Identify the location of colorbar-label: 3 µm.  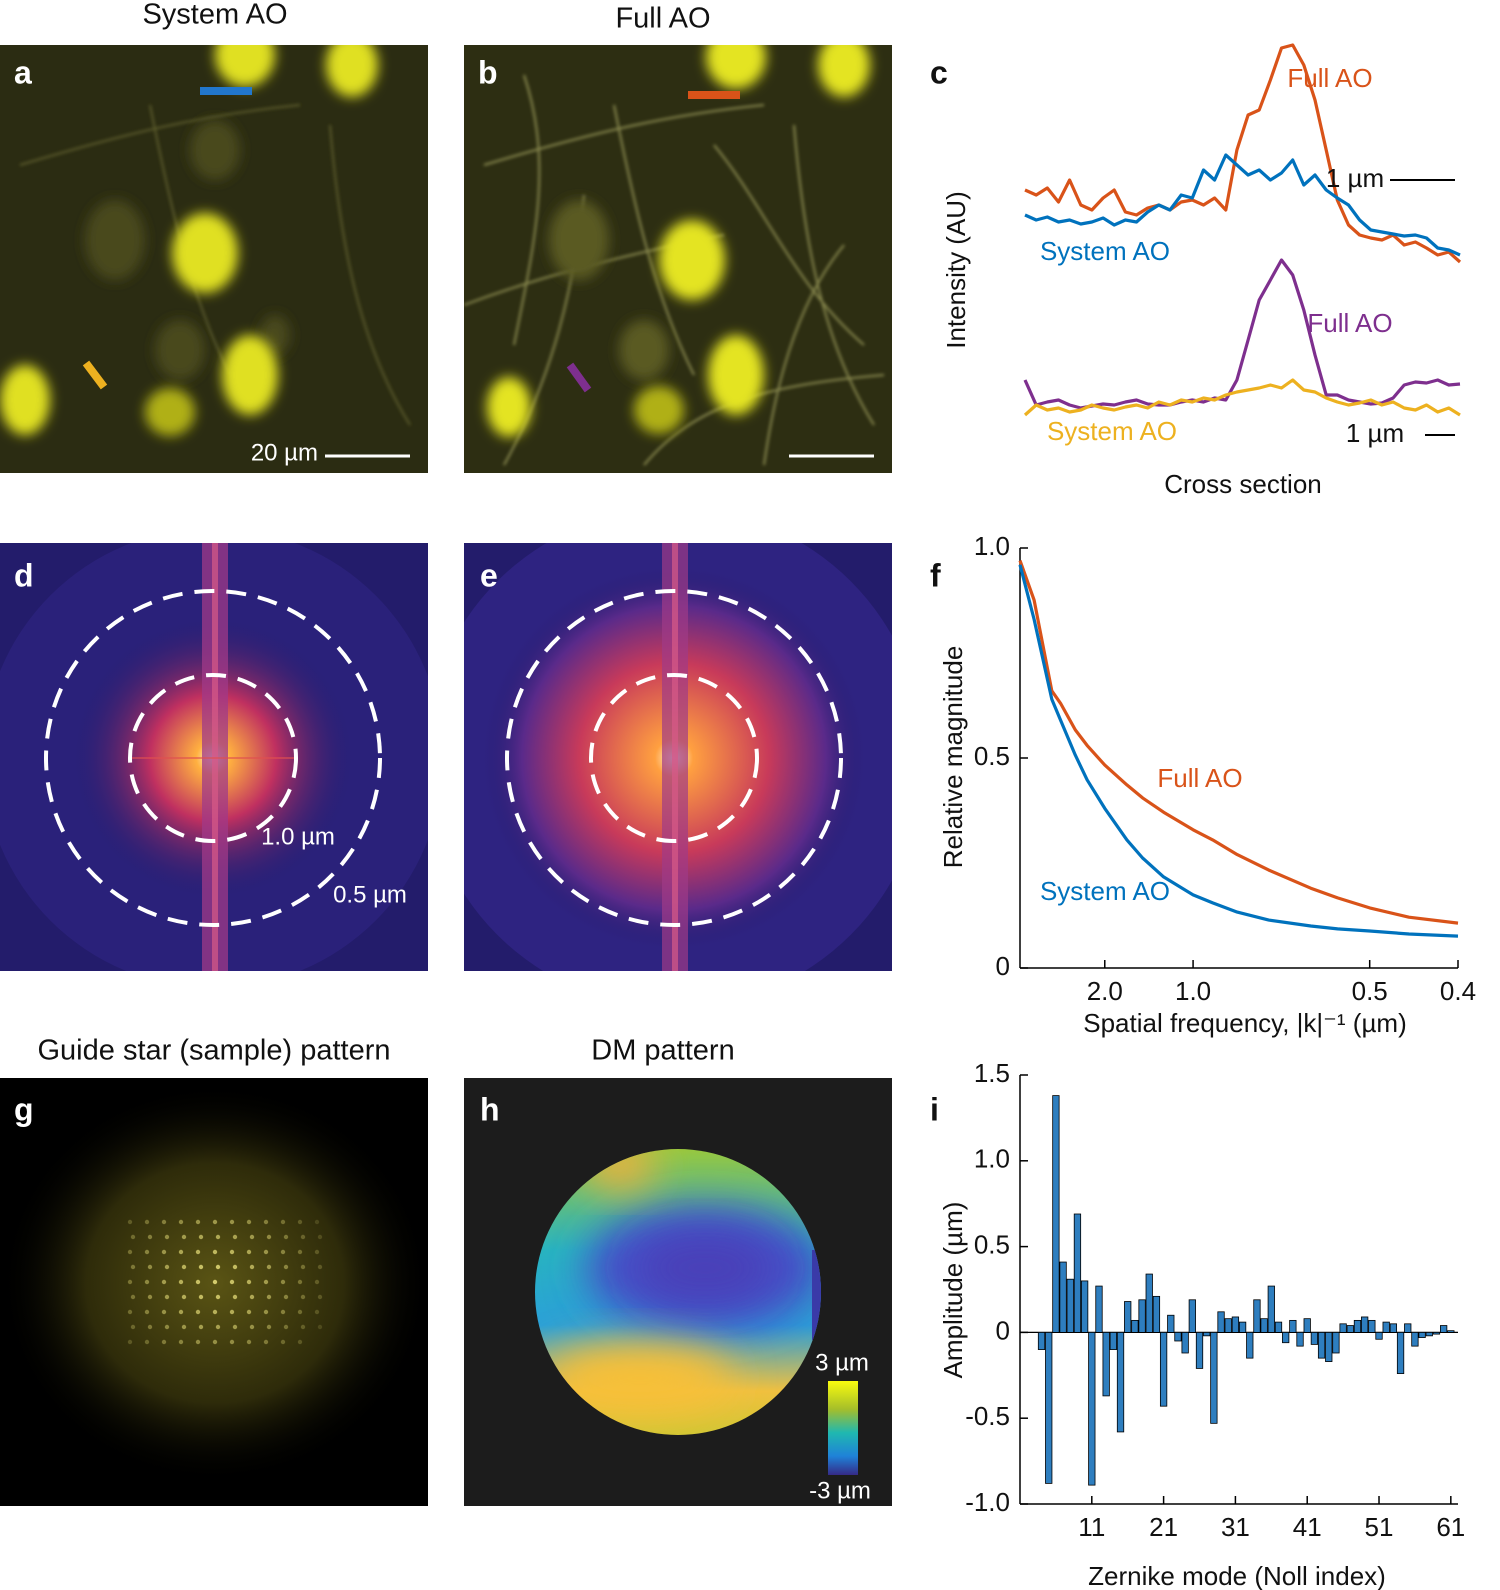
(842, 1362).